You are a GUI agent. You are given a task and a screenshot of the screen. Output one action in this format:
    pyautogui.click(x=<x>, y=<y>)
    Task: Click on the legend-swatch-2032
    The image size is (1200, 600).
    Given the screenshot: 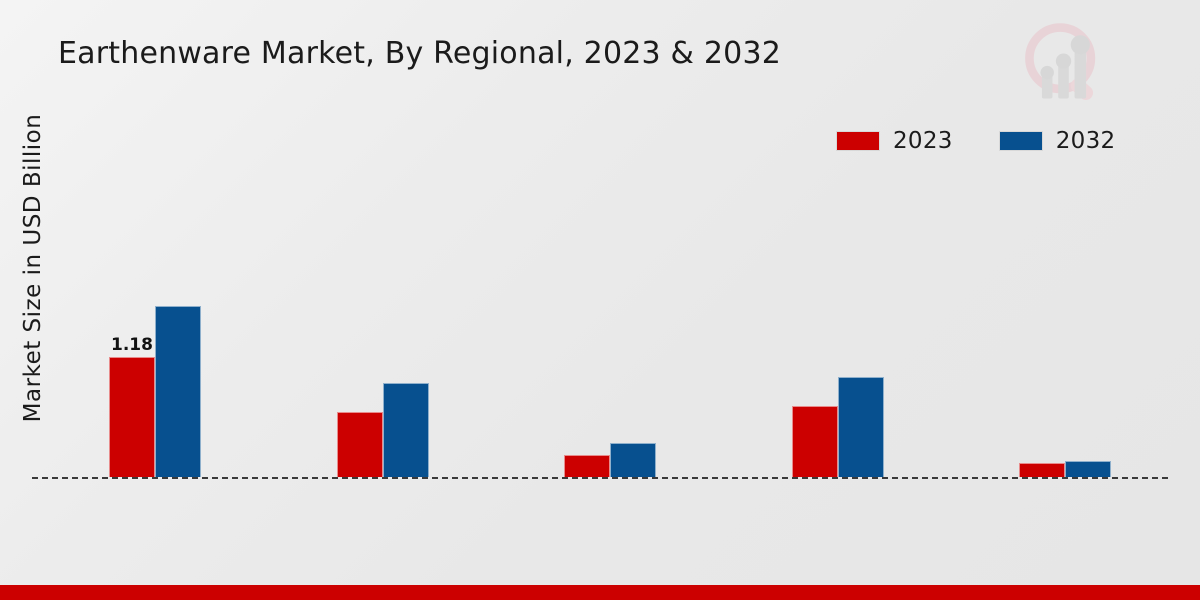 What is the action you would take?
    pyautogui.click(x=1020, y=141)
    